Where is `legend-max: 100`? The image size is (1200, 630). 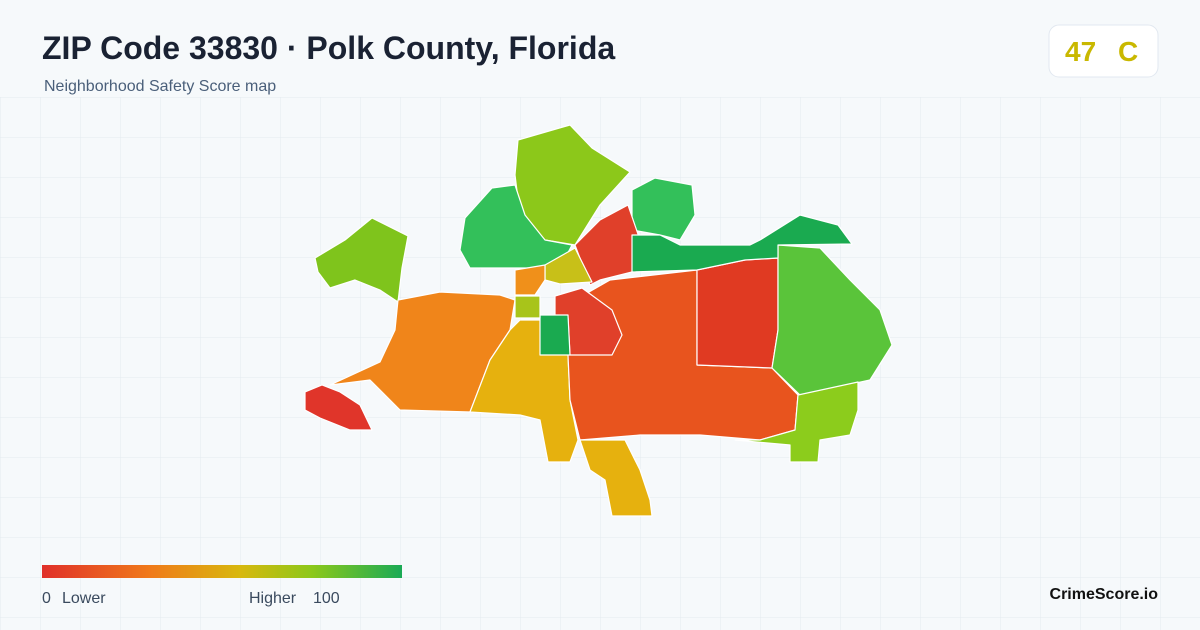
legend-max: 100 is located at coordinates (326, 598).